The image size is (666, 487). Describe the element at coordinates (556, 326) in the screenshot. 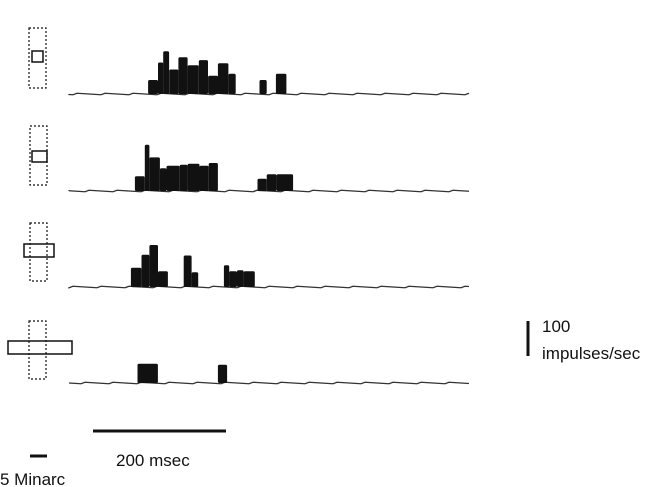

I see `rate-scale-value: 100` at that location.